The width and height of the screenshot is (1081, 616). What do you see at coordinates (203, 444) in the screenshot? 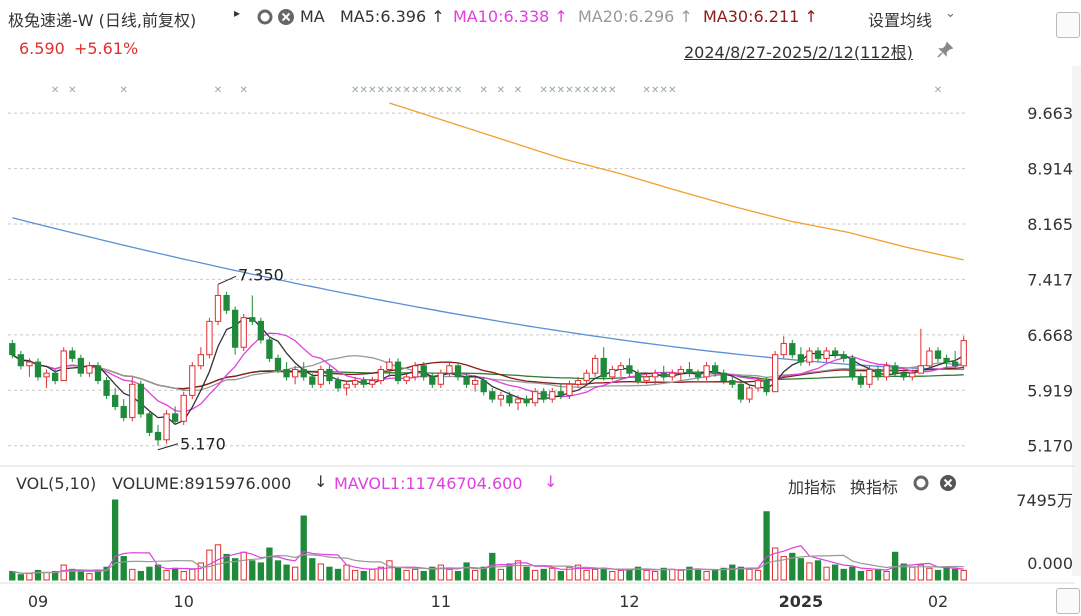
I see `low-annotation: 5.170` at bounding box center [203, 444].